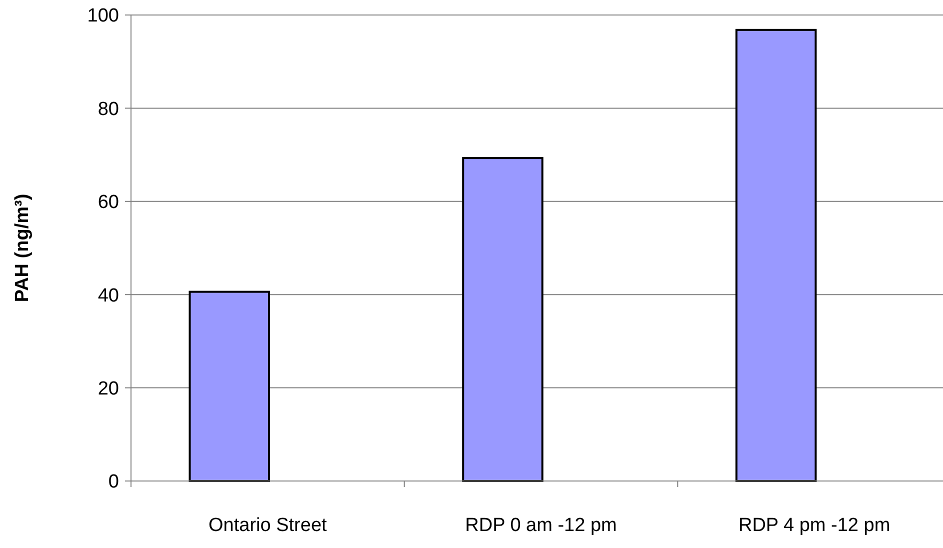 This screenshot has width=943, height=548. What do you see at coordinates (103, 16) in the screenshot?
I see `y-tick-label: 100` at bounding box center [103, 16].